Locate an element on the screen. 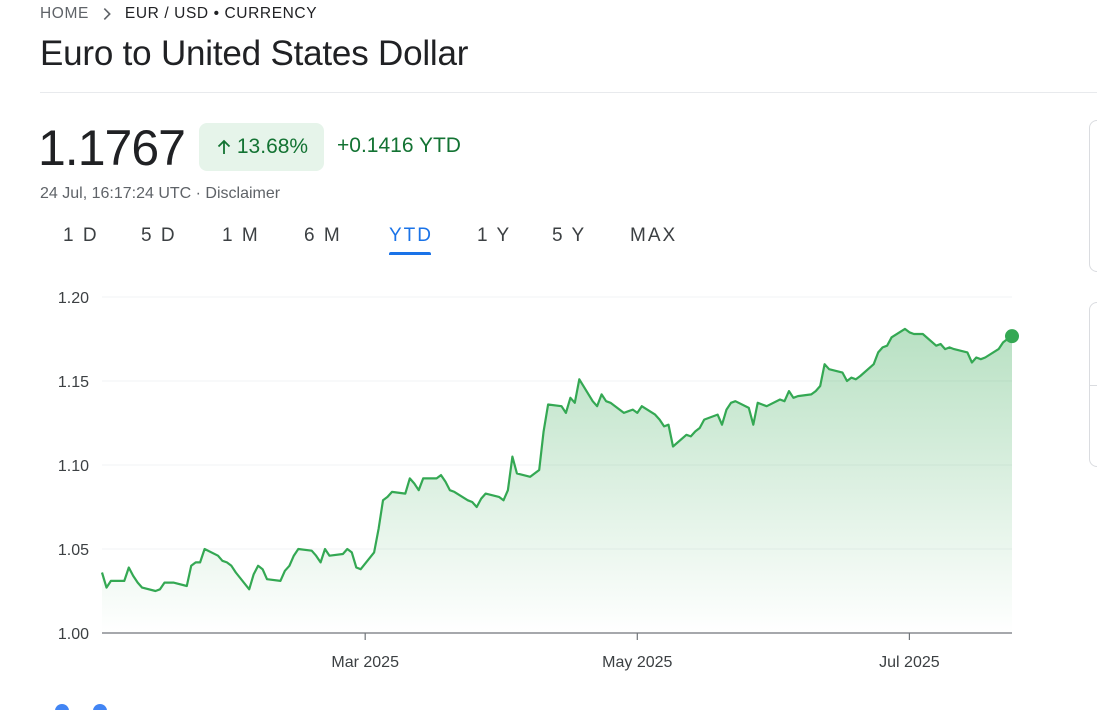  change-percent-badge: 13.68% is located at coordinates (261, 147).